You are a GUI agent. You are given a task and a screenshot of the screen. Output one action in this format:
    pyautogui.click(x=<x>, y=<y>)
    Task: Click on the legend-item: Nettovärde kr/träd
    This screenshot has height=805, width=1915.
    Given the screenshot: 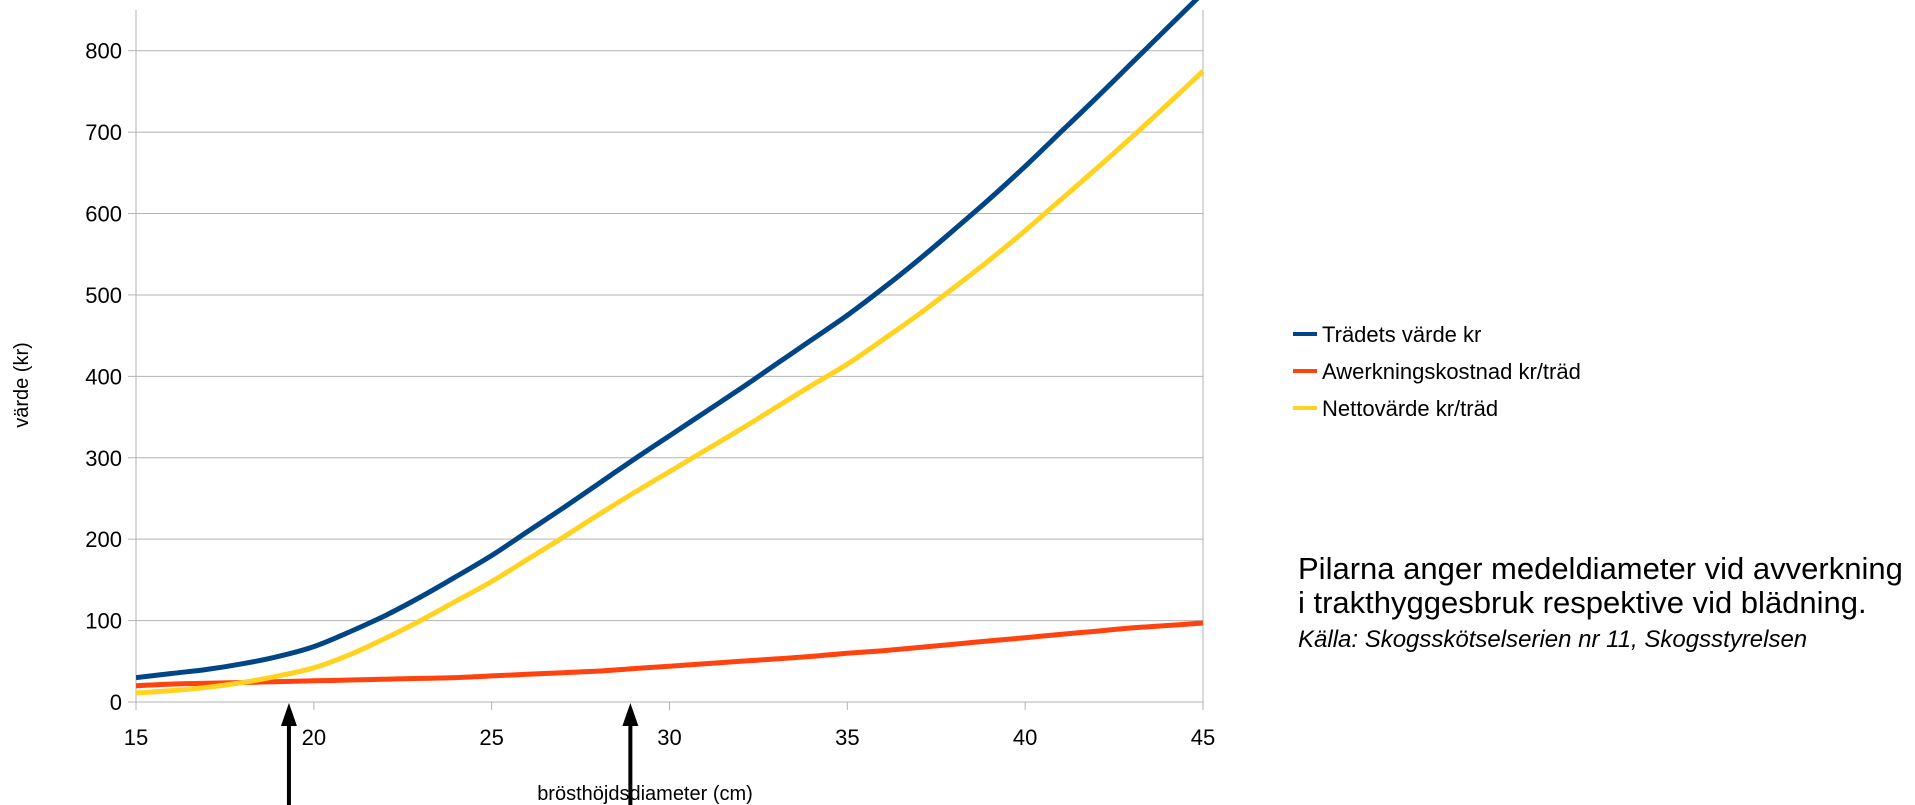 What is the action you would take?
    pyautogui.click(x=1395, y=408)
    